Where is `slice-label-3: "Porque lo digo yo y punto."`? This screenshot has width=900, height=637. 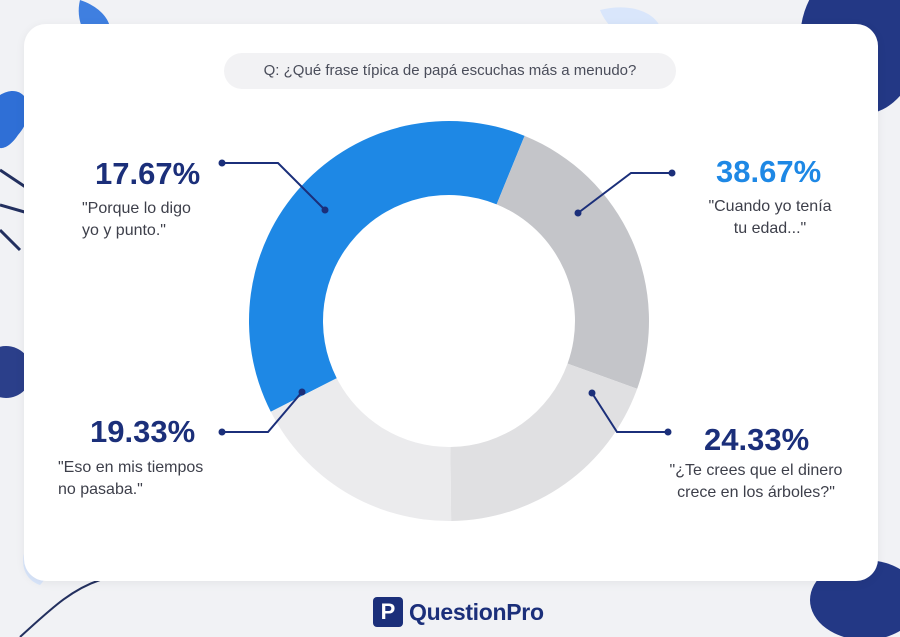 slice-label-3: "Porque lo digo yo y punto." is located at coordinates (136, 219).